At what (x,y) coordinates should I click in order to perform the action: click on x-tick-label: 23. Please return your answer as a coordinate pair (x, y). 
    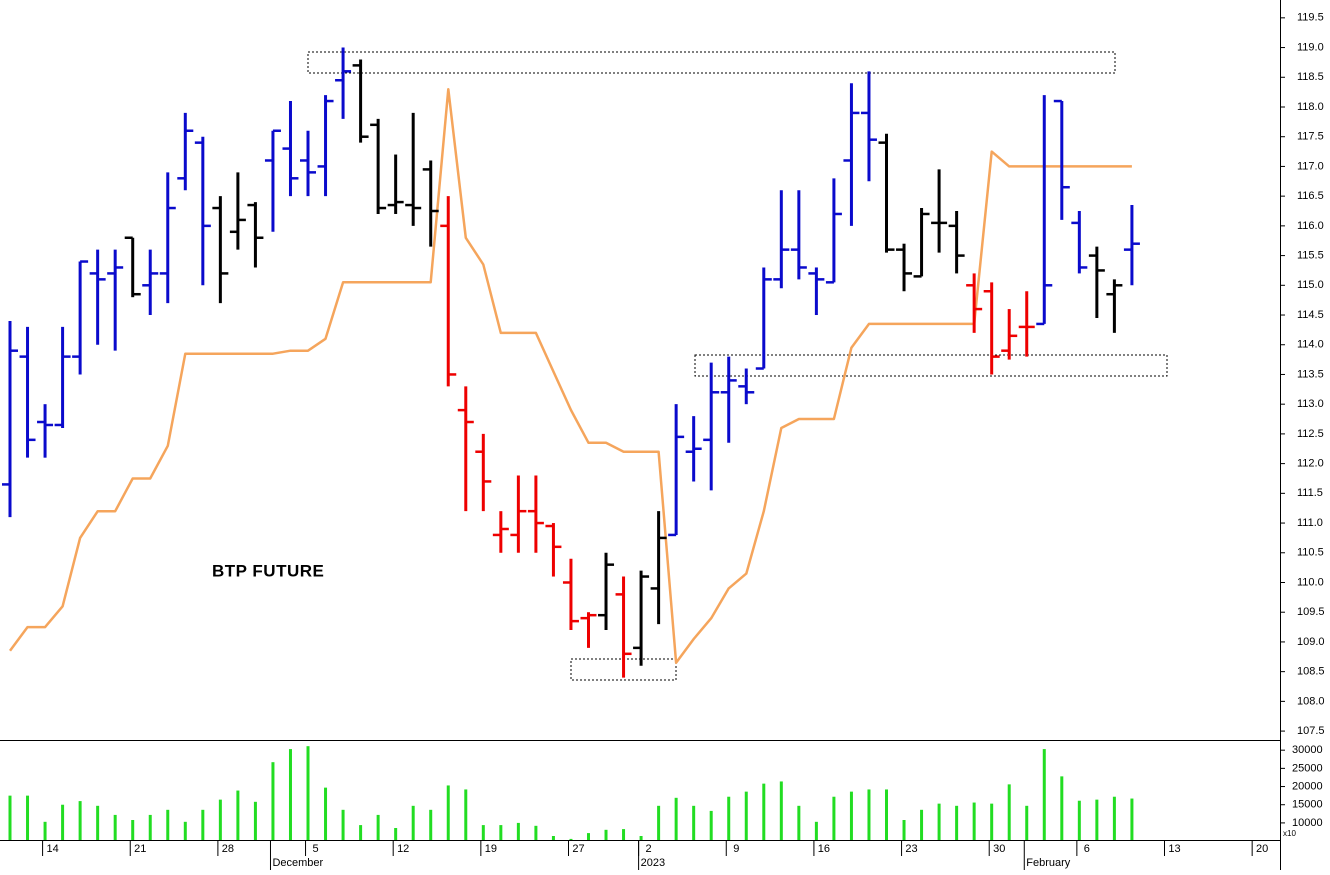
    Looking at the image, I should click on (911, 849).